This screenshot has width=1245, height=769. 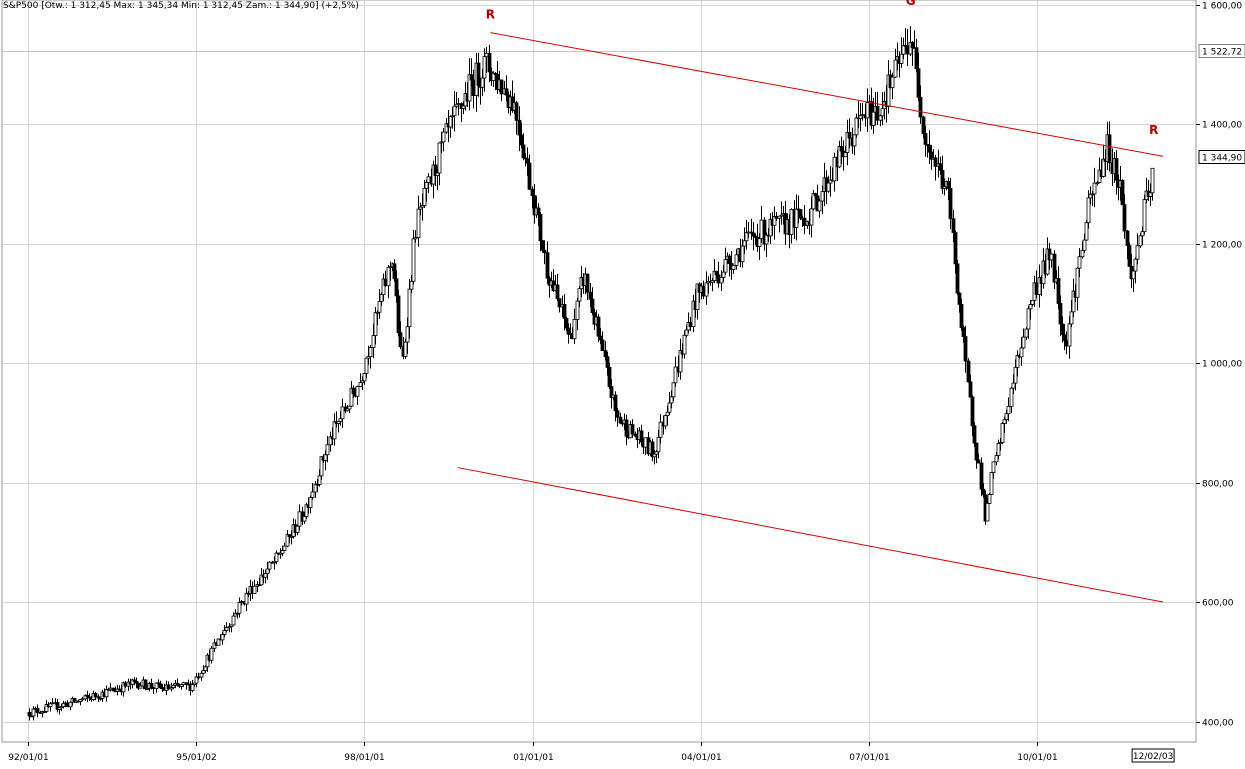 What do you see at coordinates (1218, 724) in the screenshot?
I see `y-tick-label: 400,00` at bounding box center [1218, 724].